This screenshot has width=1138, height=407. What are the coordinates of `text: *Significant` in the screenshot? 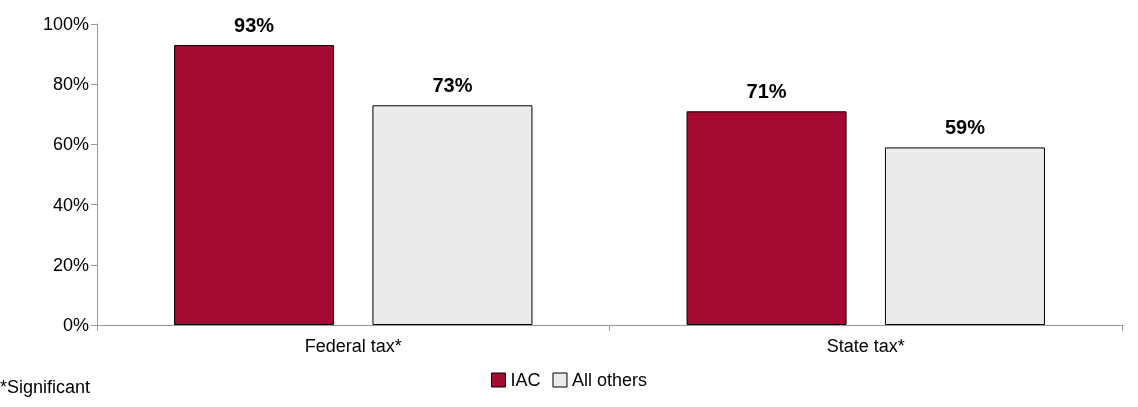 It's located at (45, 387).